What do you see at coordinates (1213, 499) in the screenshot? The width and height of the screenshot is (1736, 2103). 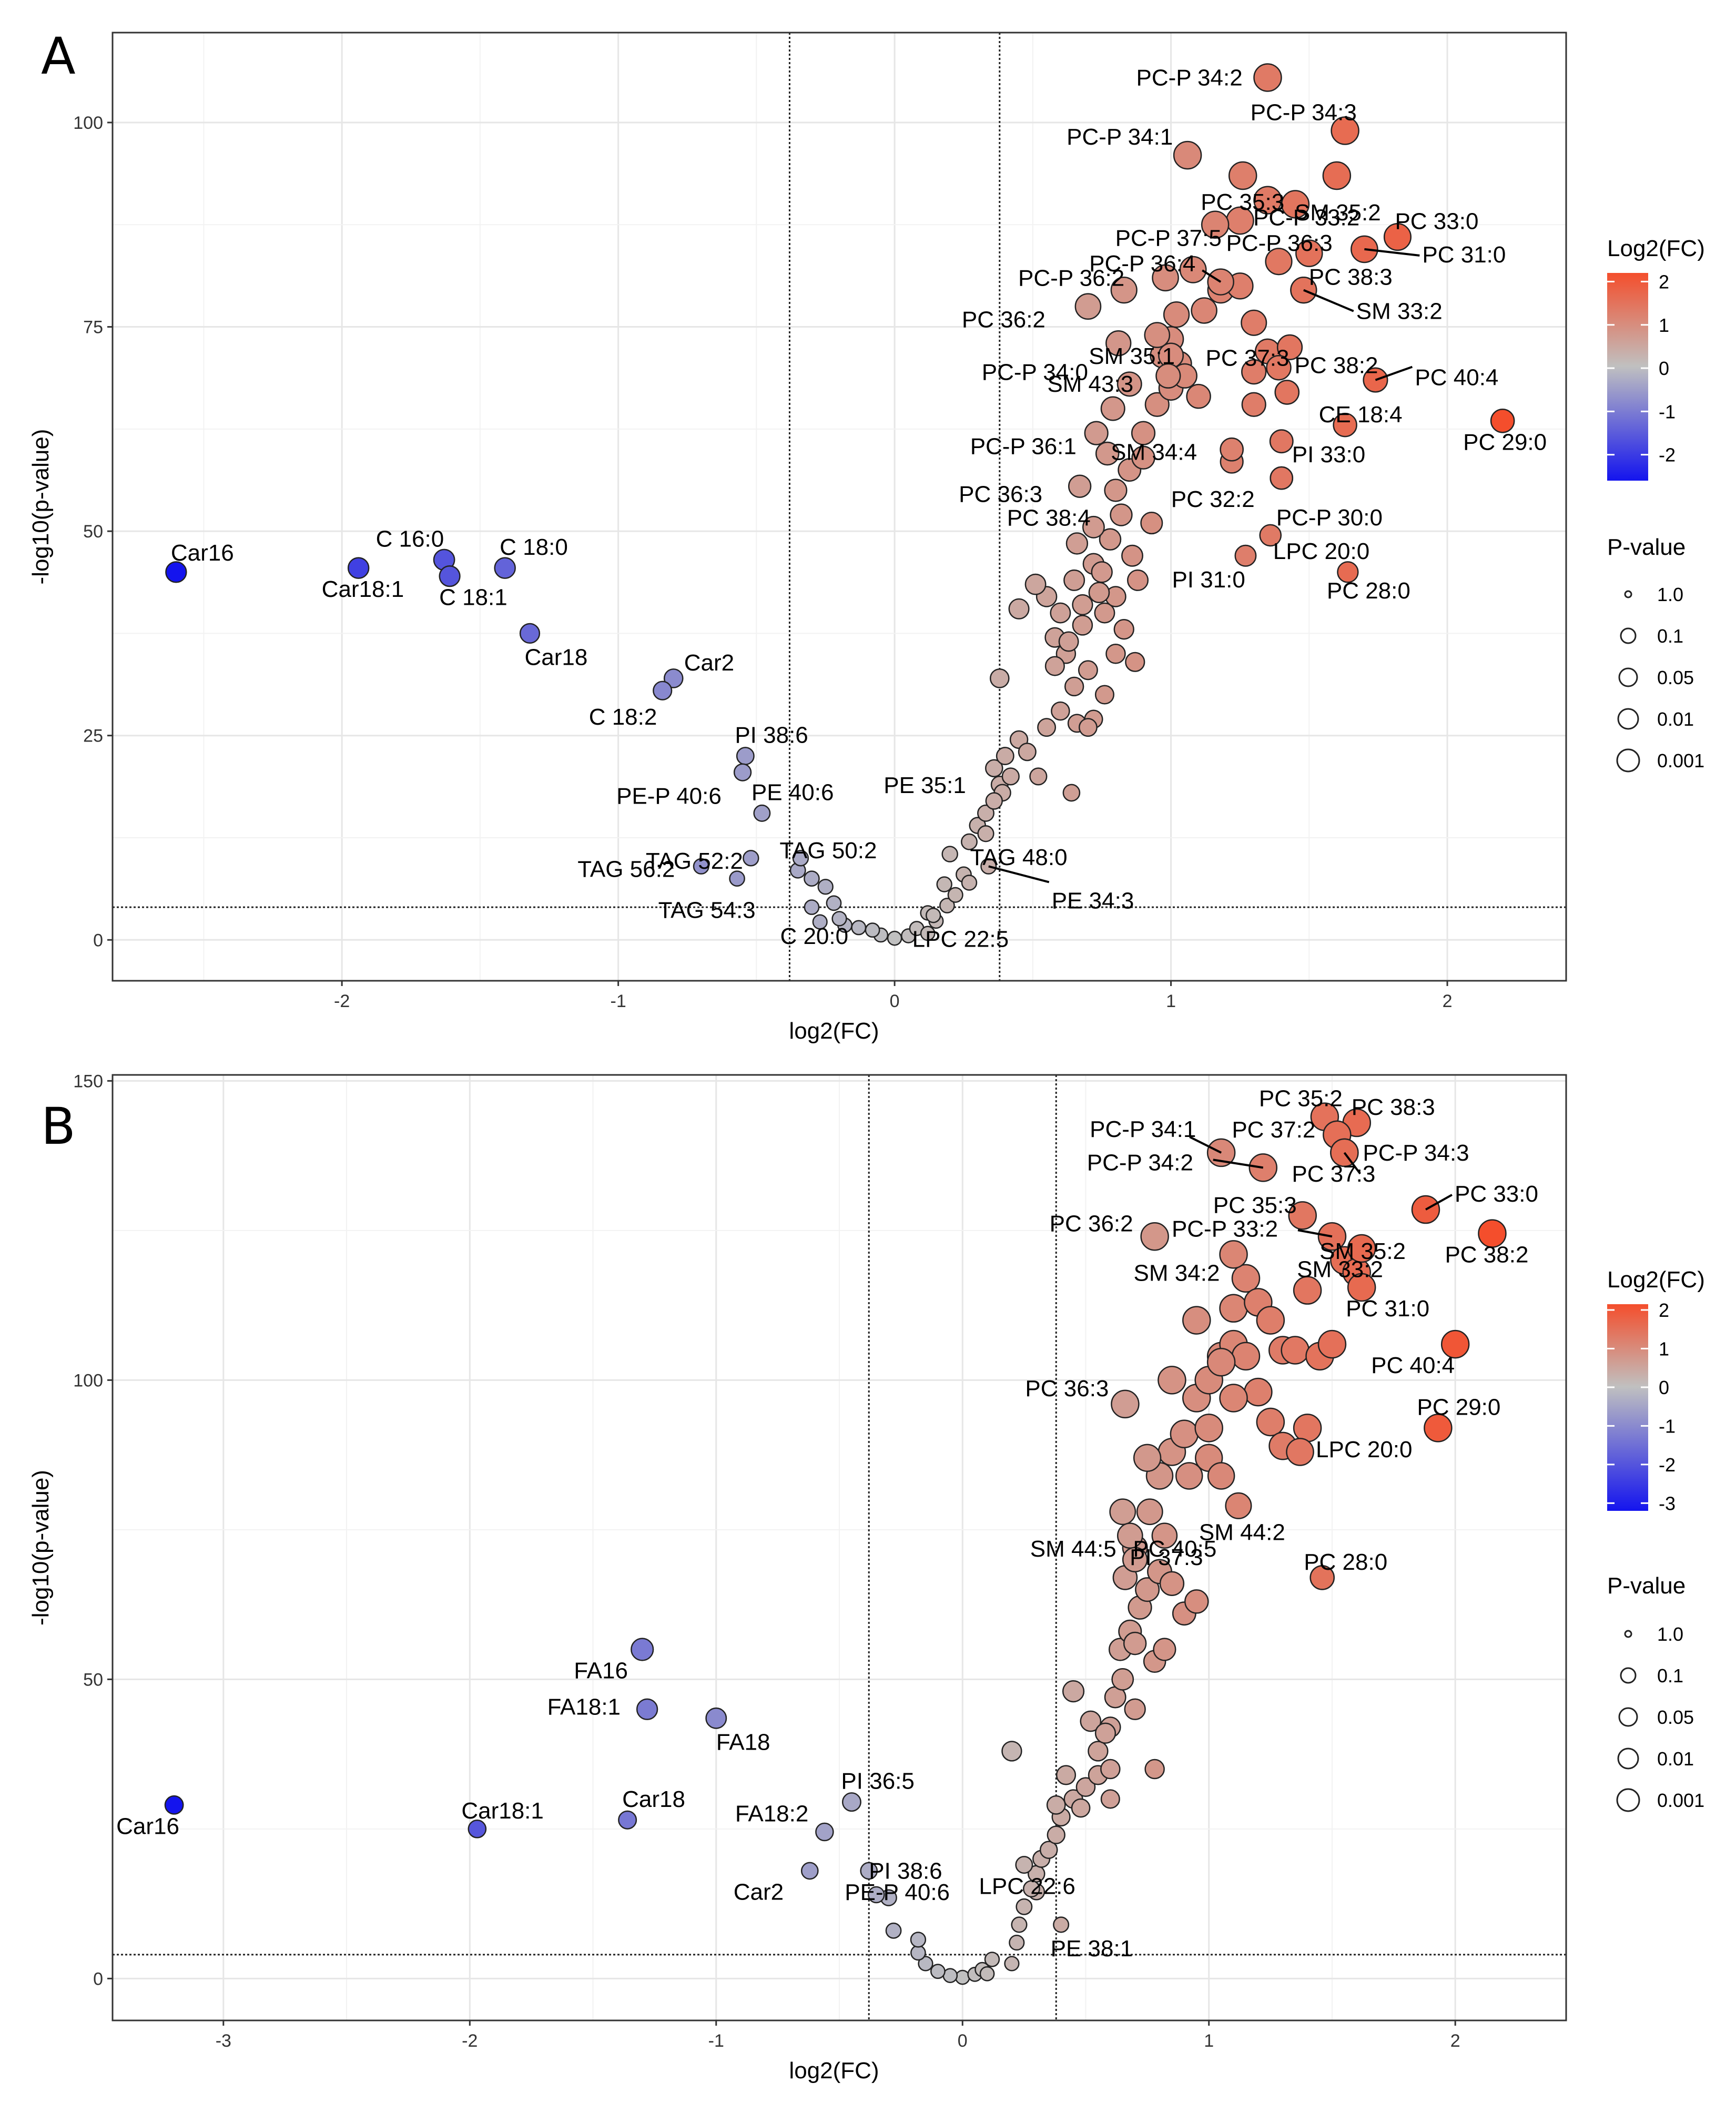 I see `point-label: PC 32:2` at bounding box center [1213, 499].